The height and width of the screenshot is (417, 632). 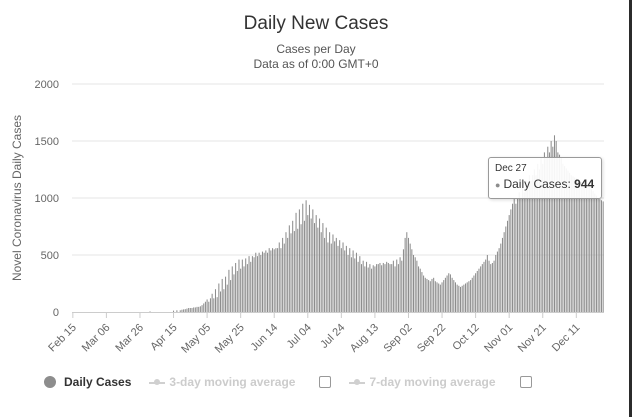 I want to click on x-tick-label: Mar 06, so click(x=96, y=338).